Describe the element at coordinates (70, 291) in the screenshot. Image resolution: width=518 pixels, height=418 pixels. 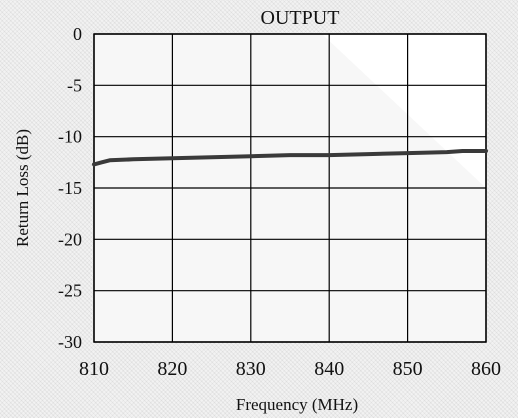
I see `y-tick-label: -25` at that location.